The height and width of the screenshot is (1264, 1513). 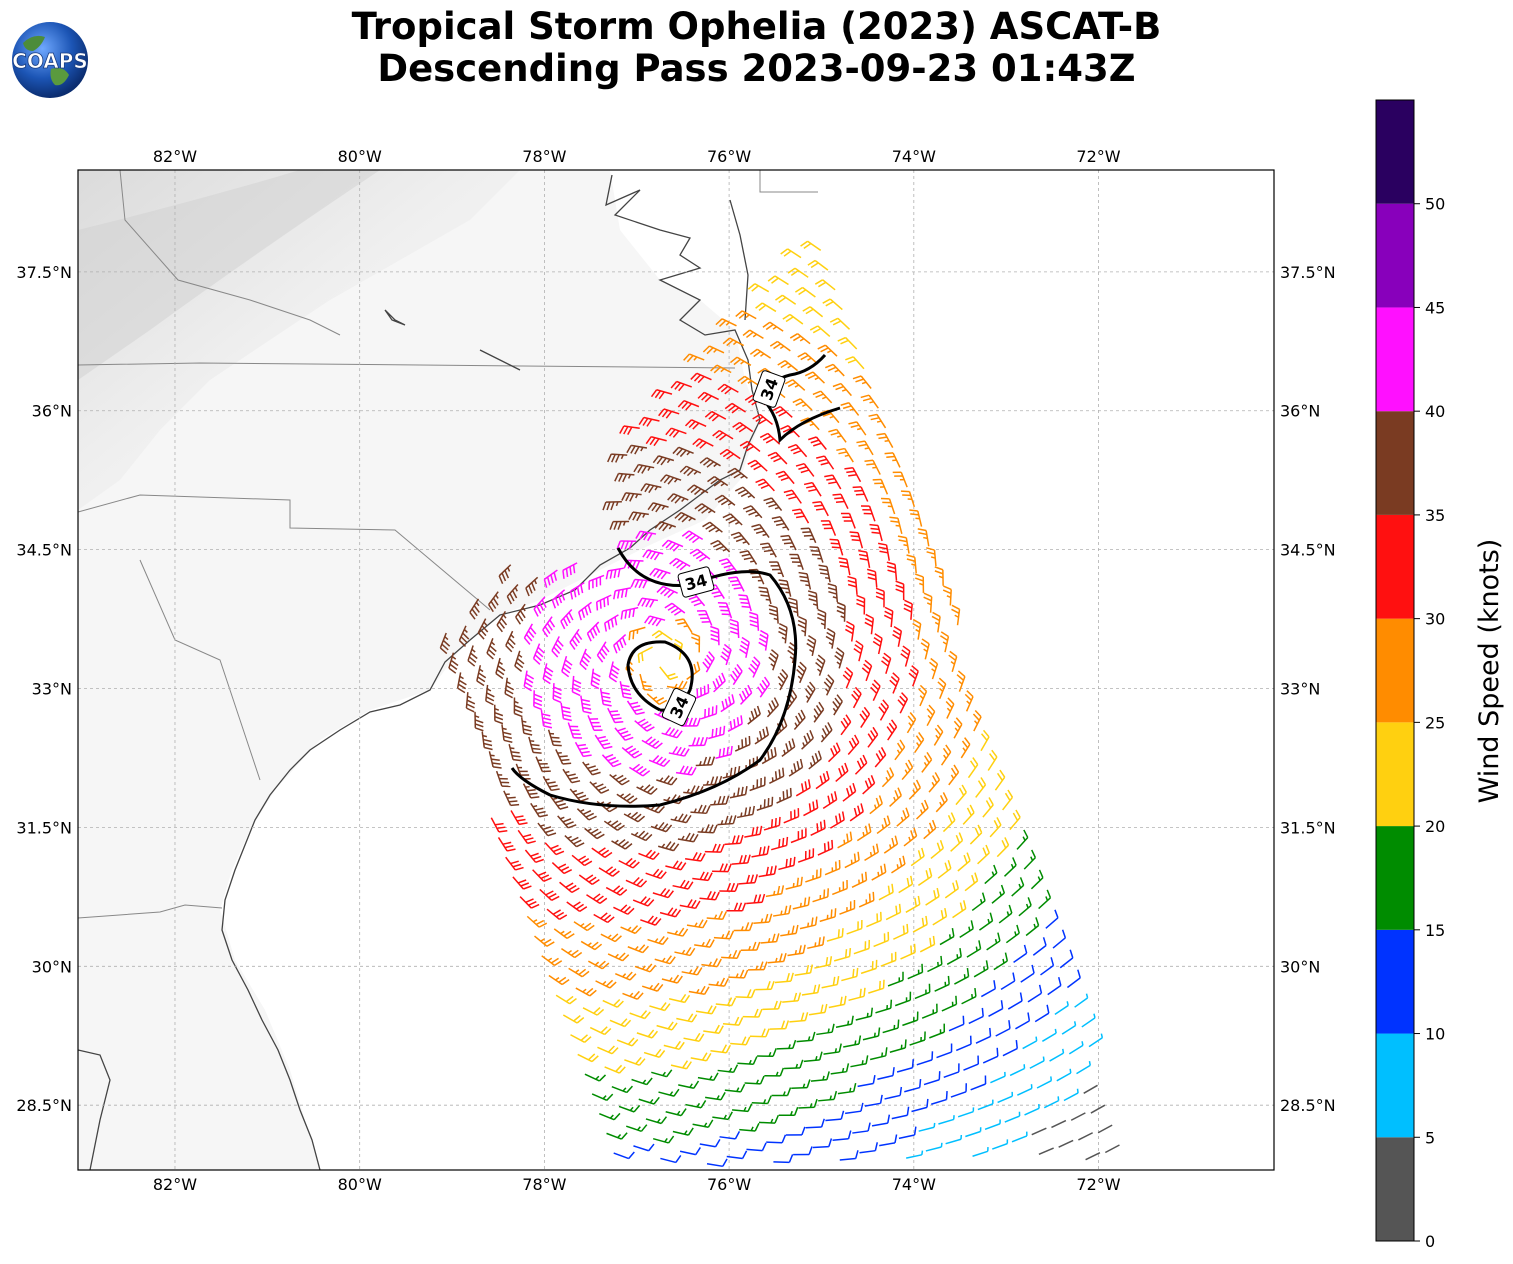 What do you see at coordinates (1435, 411) in the screenshot?
I see `colorbar-tick-label: 40` at bounding box center [1435, 411].